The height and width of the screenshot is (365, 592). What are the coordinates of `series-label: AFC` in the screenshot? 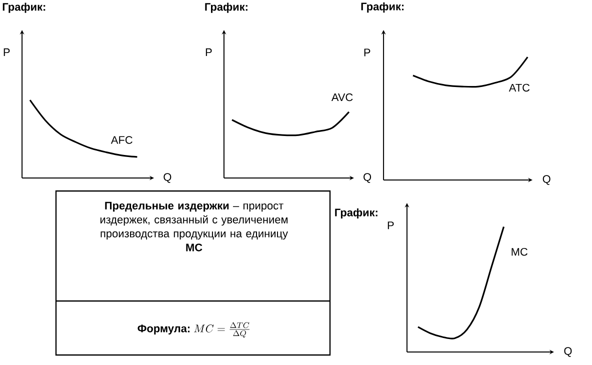 It's located at (121, 140).